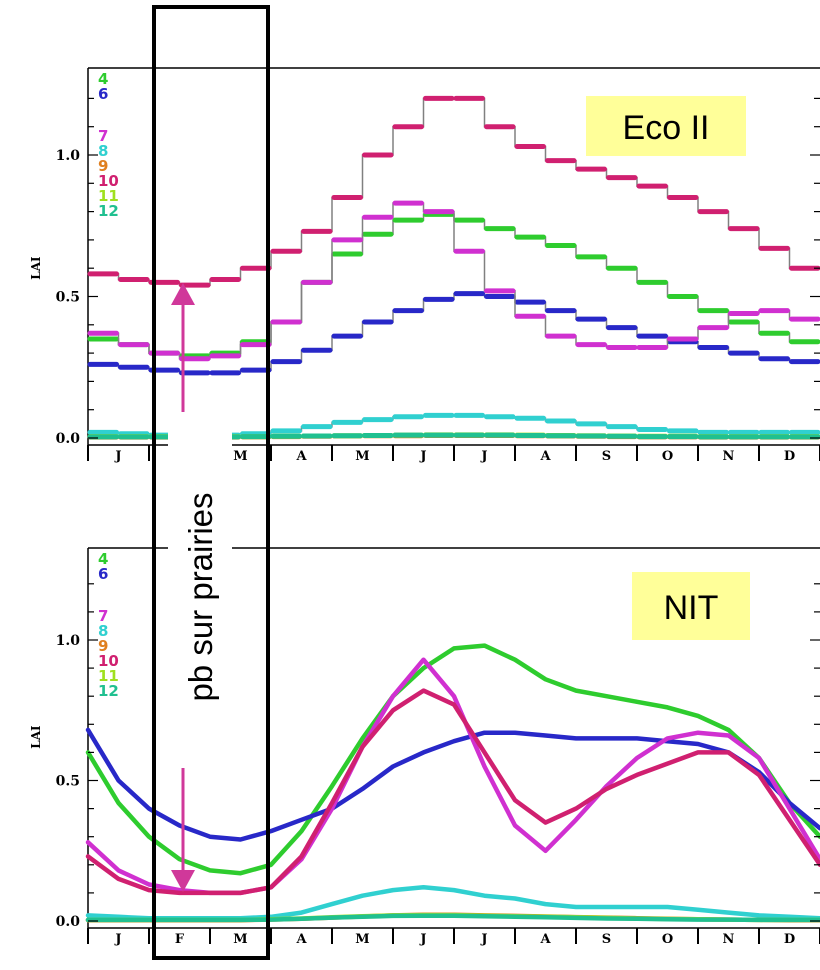  Describe the element at coordinates (36, 268) in the screenshot. I see `eco2-y-axis-label: LAI` at that location.